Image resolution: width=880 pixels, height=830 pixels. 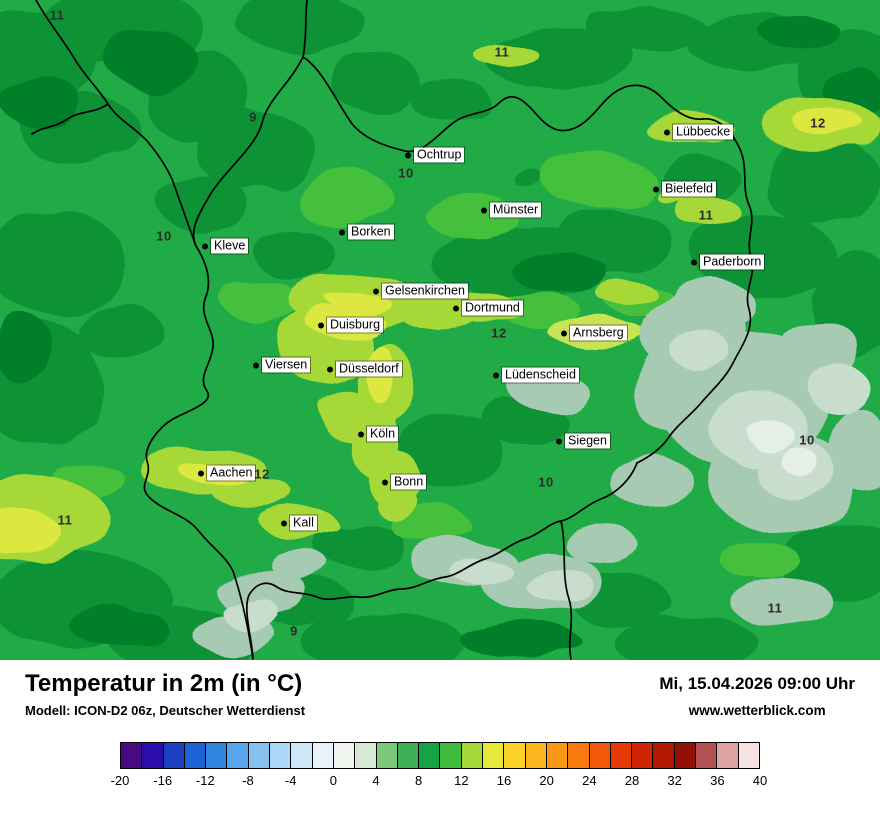 What do you see at coordinates (376, 780) in the screenshot?
I see `scale-tick-label: 4` at bounding box center [376, 780].